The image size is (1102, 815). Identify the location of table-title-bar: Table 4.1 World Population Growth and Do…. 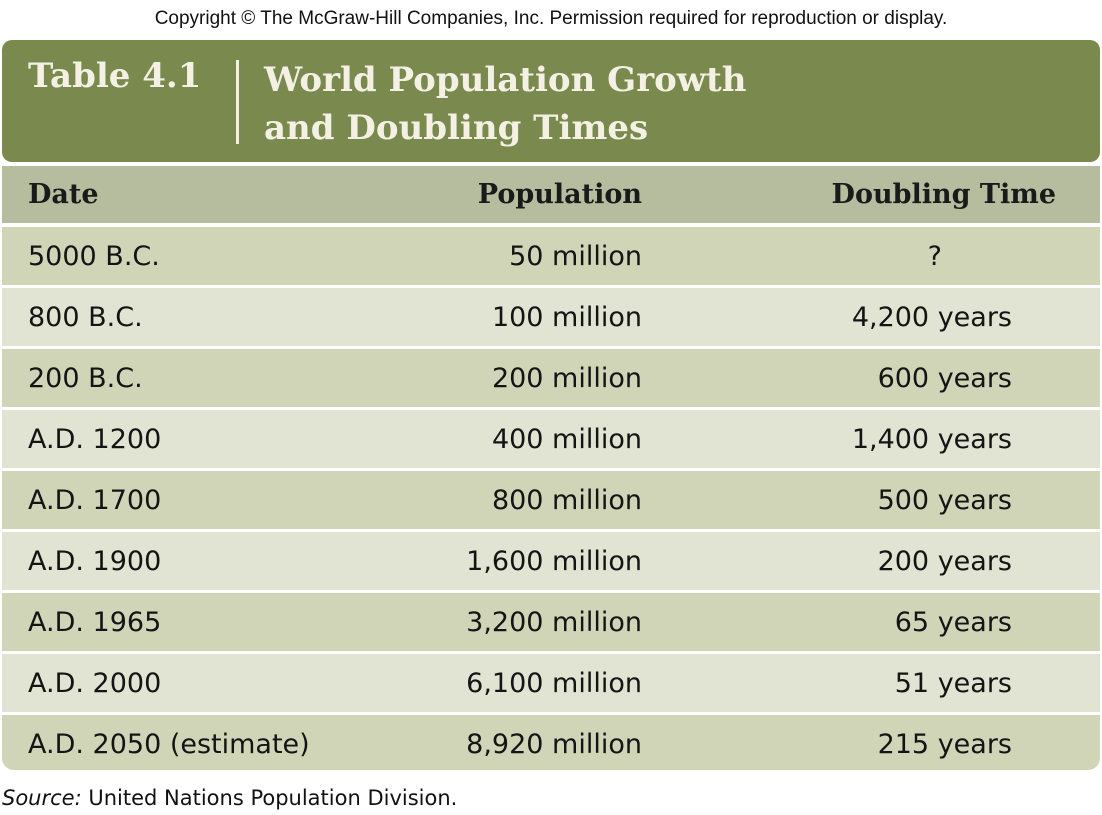
(551, 101).